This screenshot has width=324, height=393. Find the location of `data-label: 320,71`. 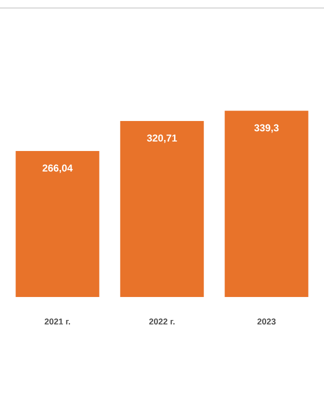

data-label: 320,71 is located at coordinates (162, 139).